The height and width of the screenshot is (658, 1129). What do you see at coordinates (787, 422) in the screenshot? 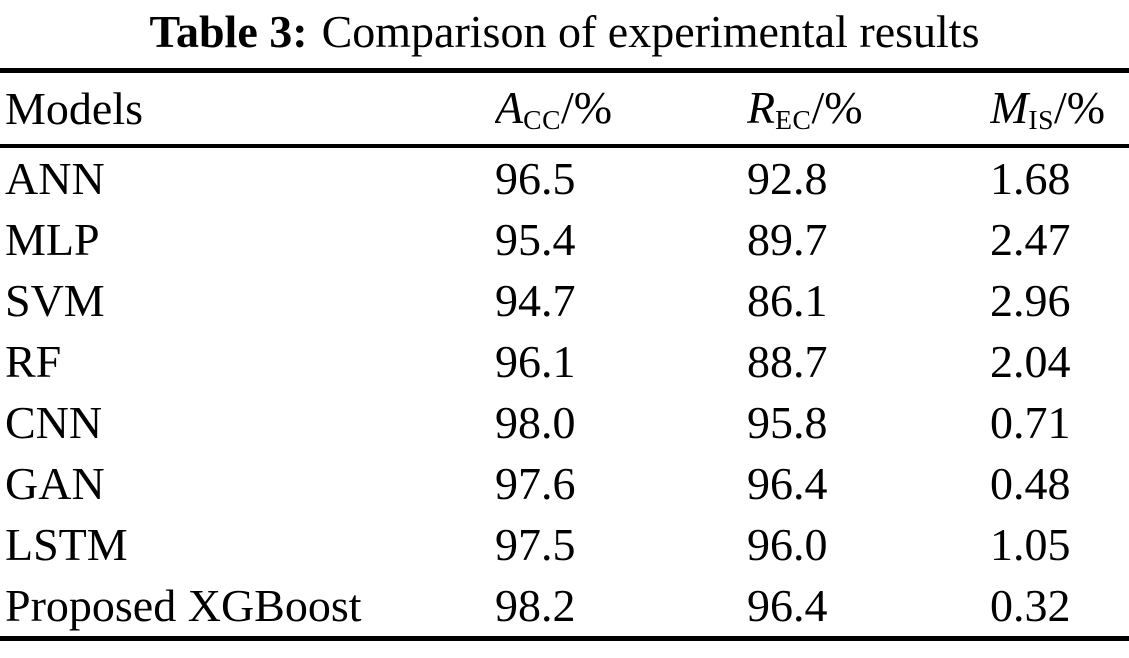
I see `rec-cell: 95.8` at bounding box center [787, 422].